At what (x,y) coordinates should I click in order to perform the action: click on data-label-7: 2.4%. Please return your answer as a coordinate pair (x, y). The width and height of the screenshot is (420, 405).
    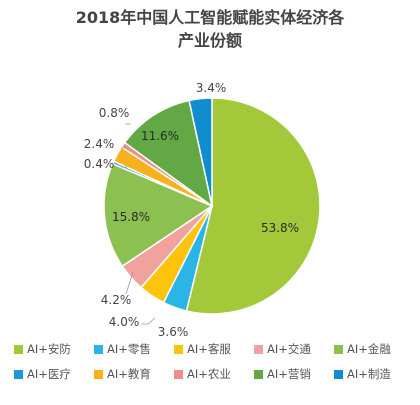
    Looking at the image, I should click on (99, 144).